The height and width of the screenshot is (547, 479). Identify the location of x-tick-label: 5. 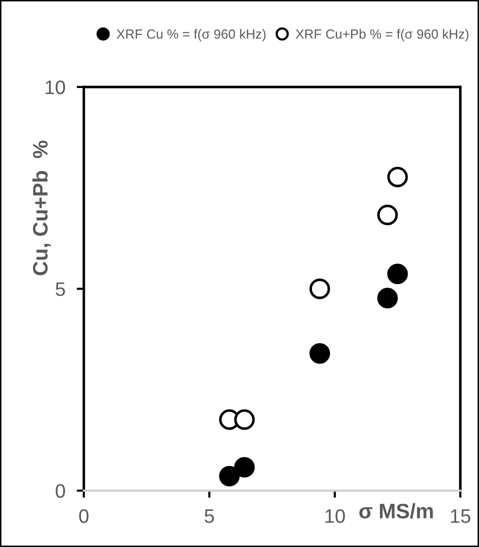
(209, 516).